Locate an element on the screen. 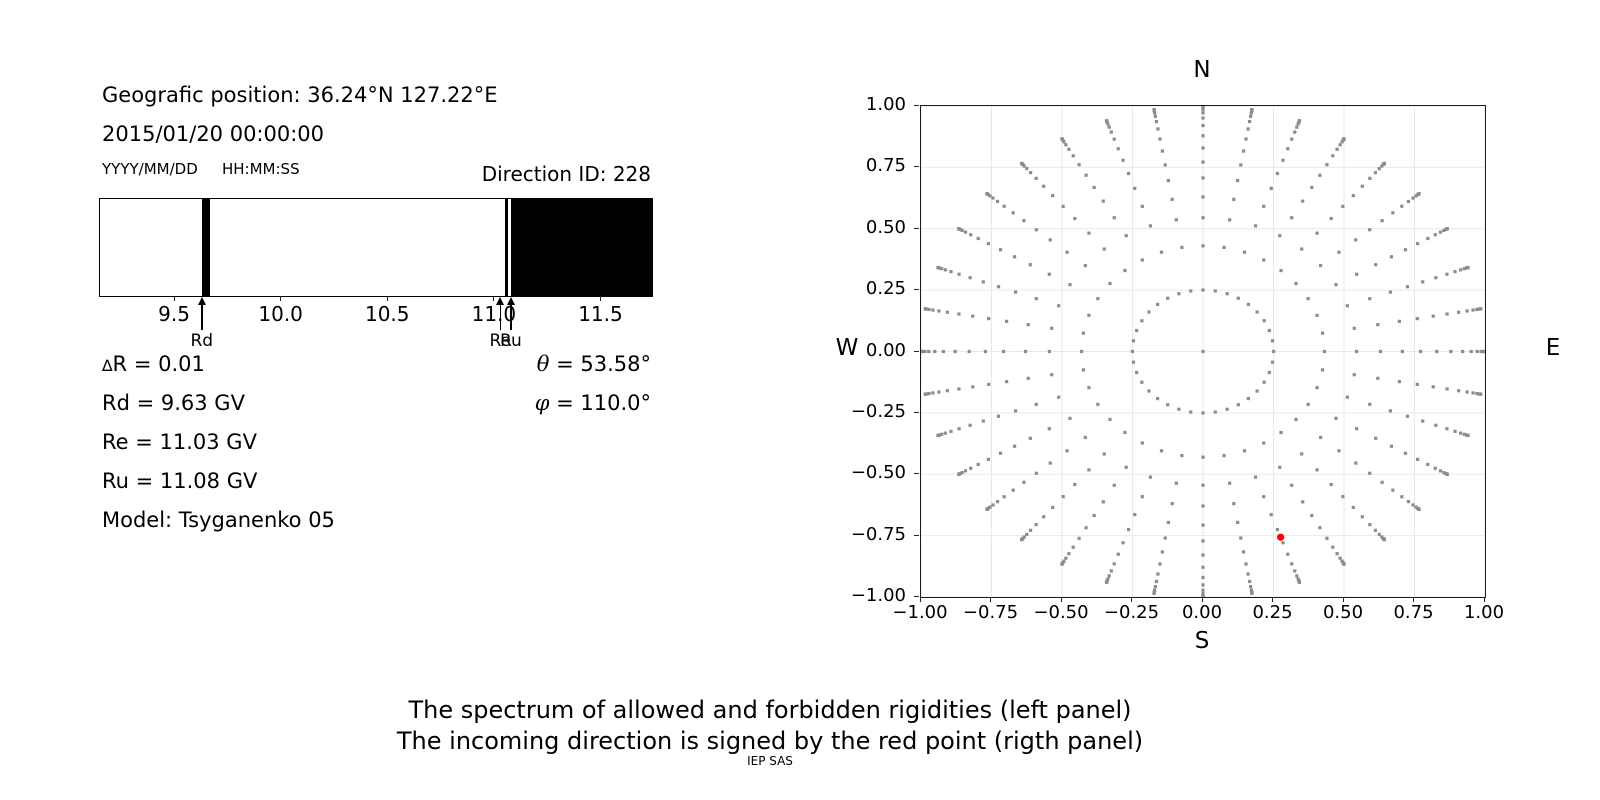 The width and height of the screenshot is (1600, 800). delta-symbol: ∆ is located at coordinates (107, 365).